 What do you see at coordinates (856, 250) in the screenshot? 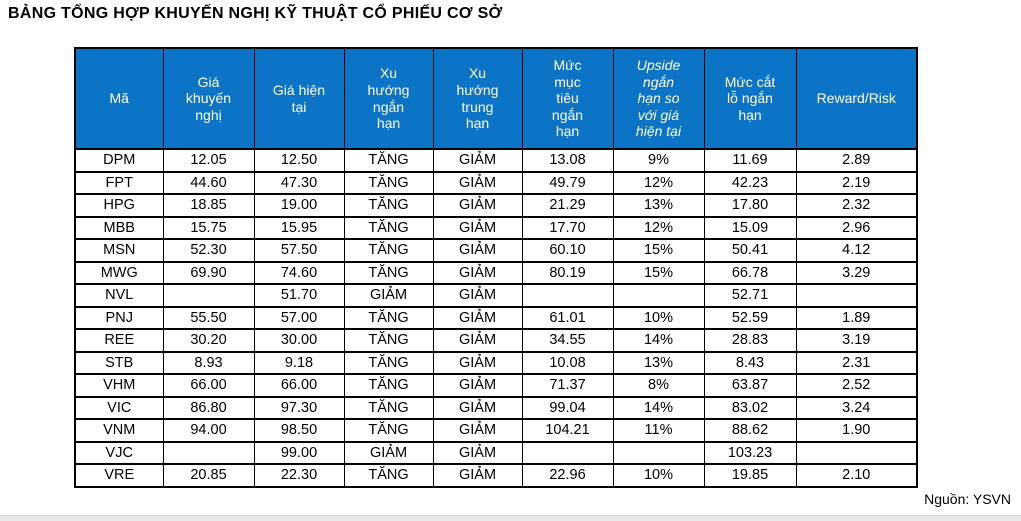
I see `value-cell: 4.12` at bounding box center [856, 250].